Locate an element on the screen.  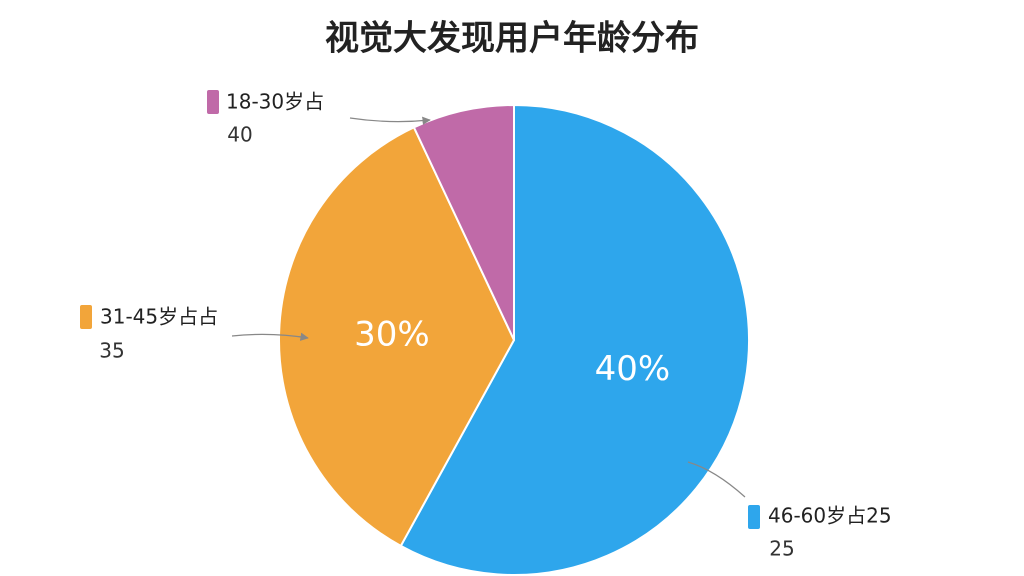
value-label: 40 is located at coordinates (239, 135).